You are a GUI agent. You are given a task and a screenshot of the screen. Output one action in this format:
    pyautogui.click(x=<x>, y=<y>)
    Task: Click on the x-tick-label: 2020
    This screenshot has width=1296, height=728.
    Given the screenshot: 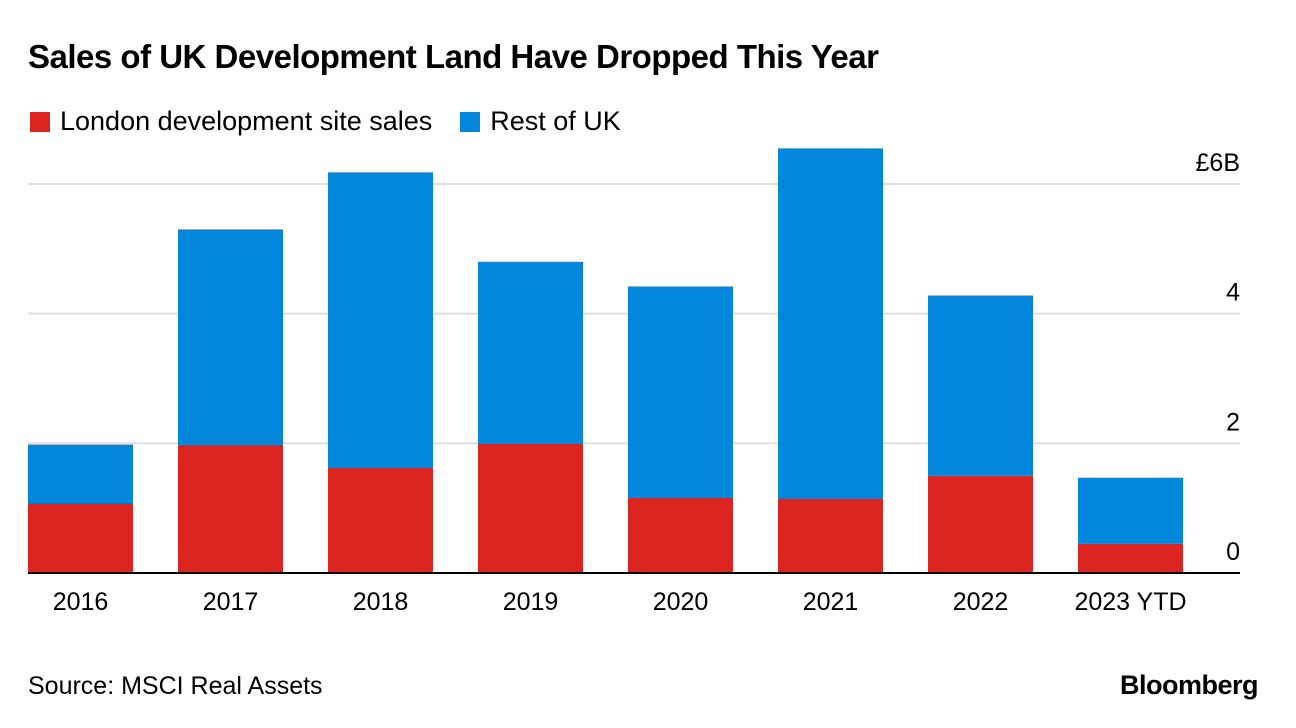 What is the action you would take?
    pyautogui.click(x=681, y=602)
    